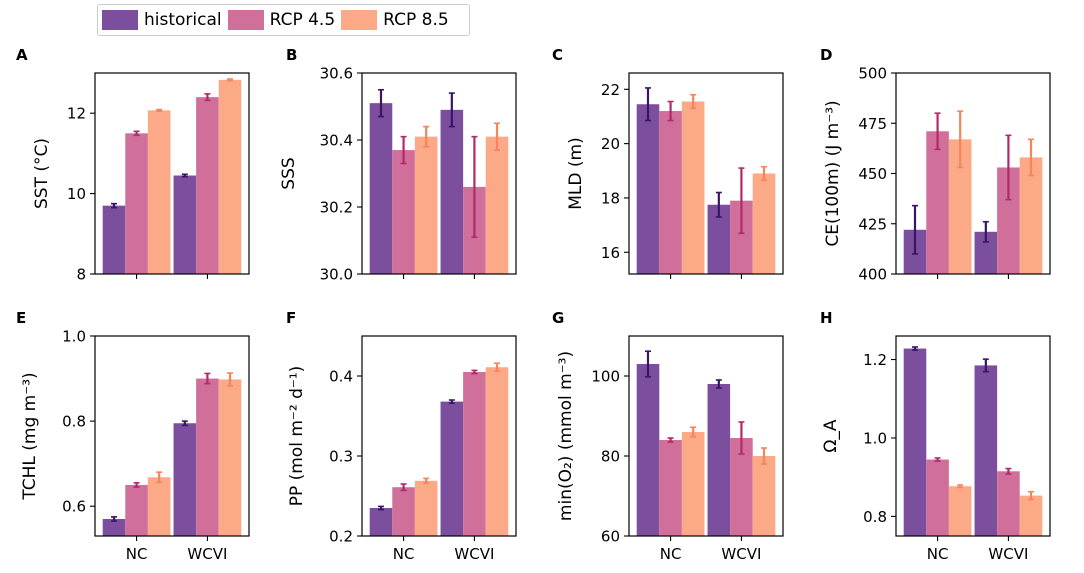 The width and height of the screenshot is (1084, 573). What do you see at coordinates (207, 554) in the screenshot?
I see `xtick-label-E-WCVI: WCVI` at bounding box center [207, 554].